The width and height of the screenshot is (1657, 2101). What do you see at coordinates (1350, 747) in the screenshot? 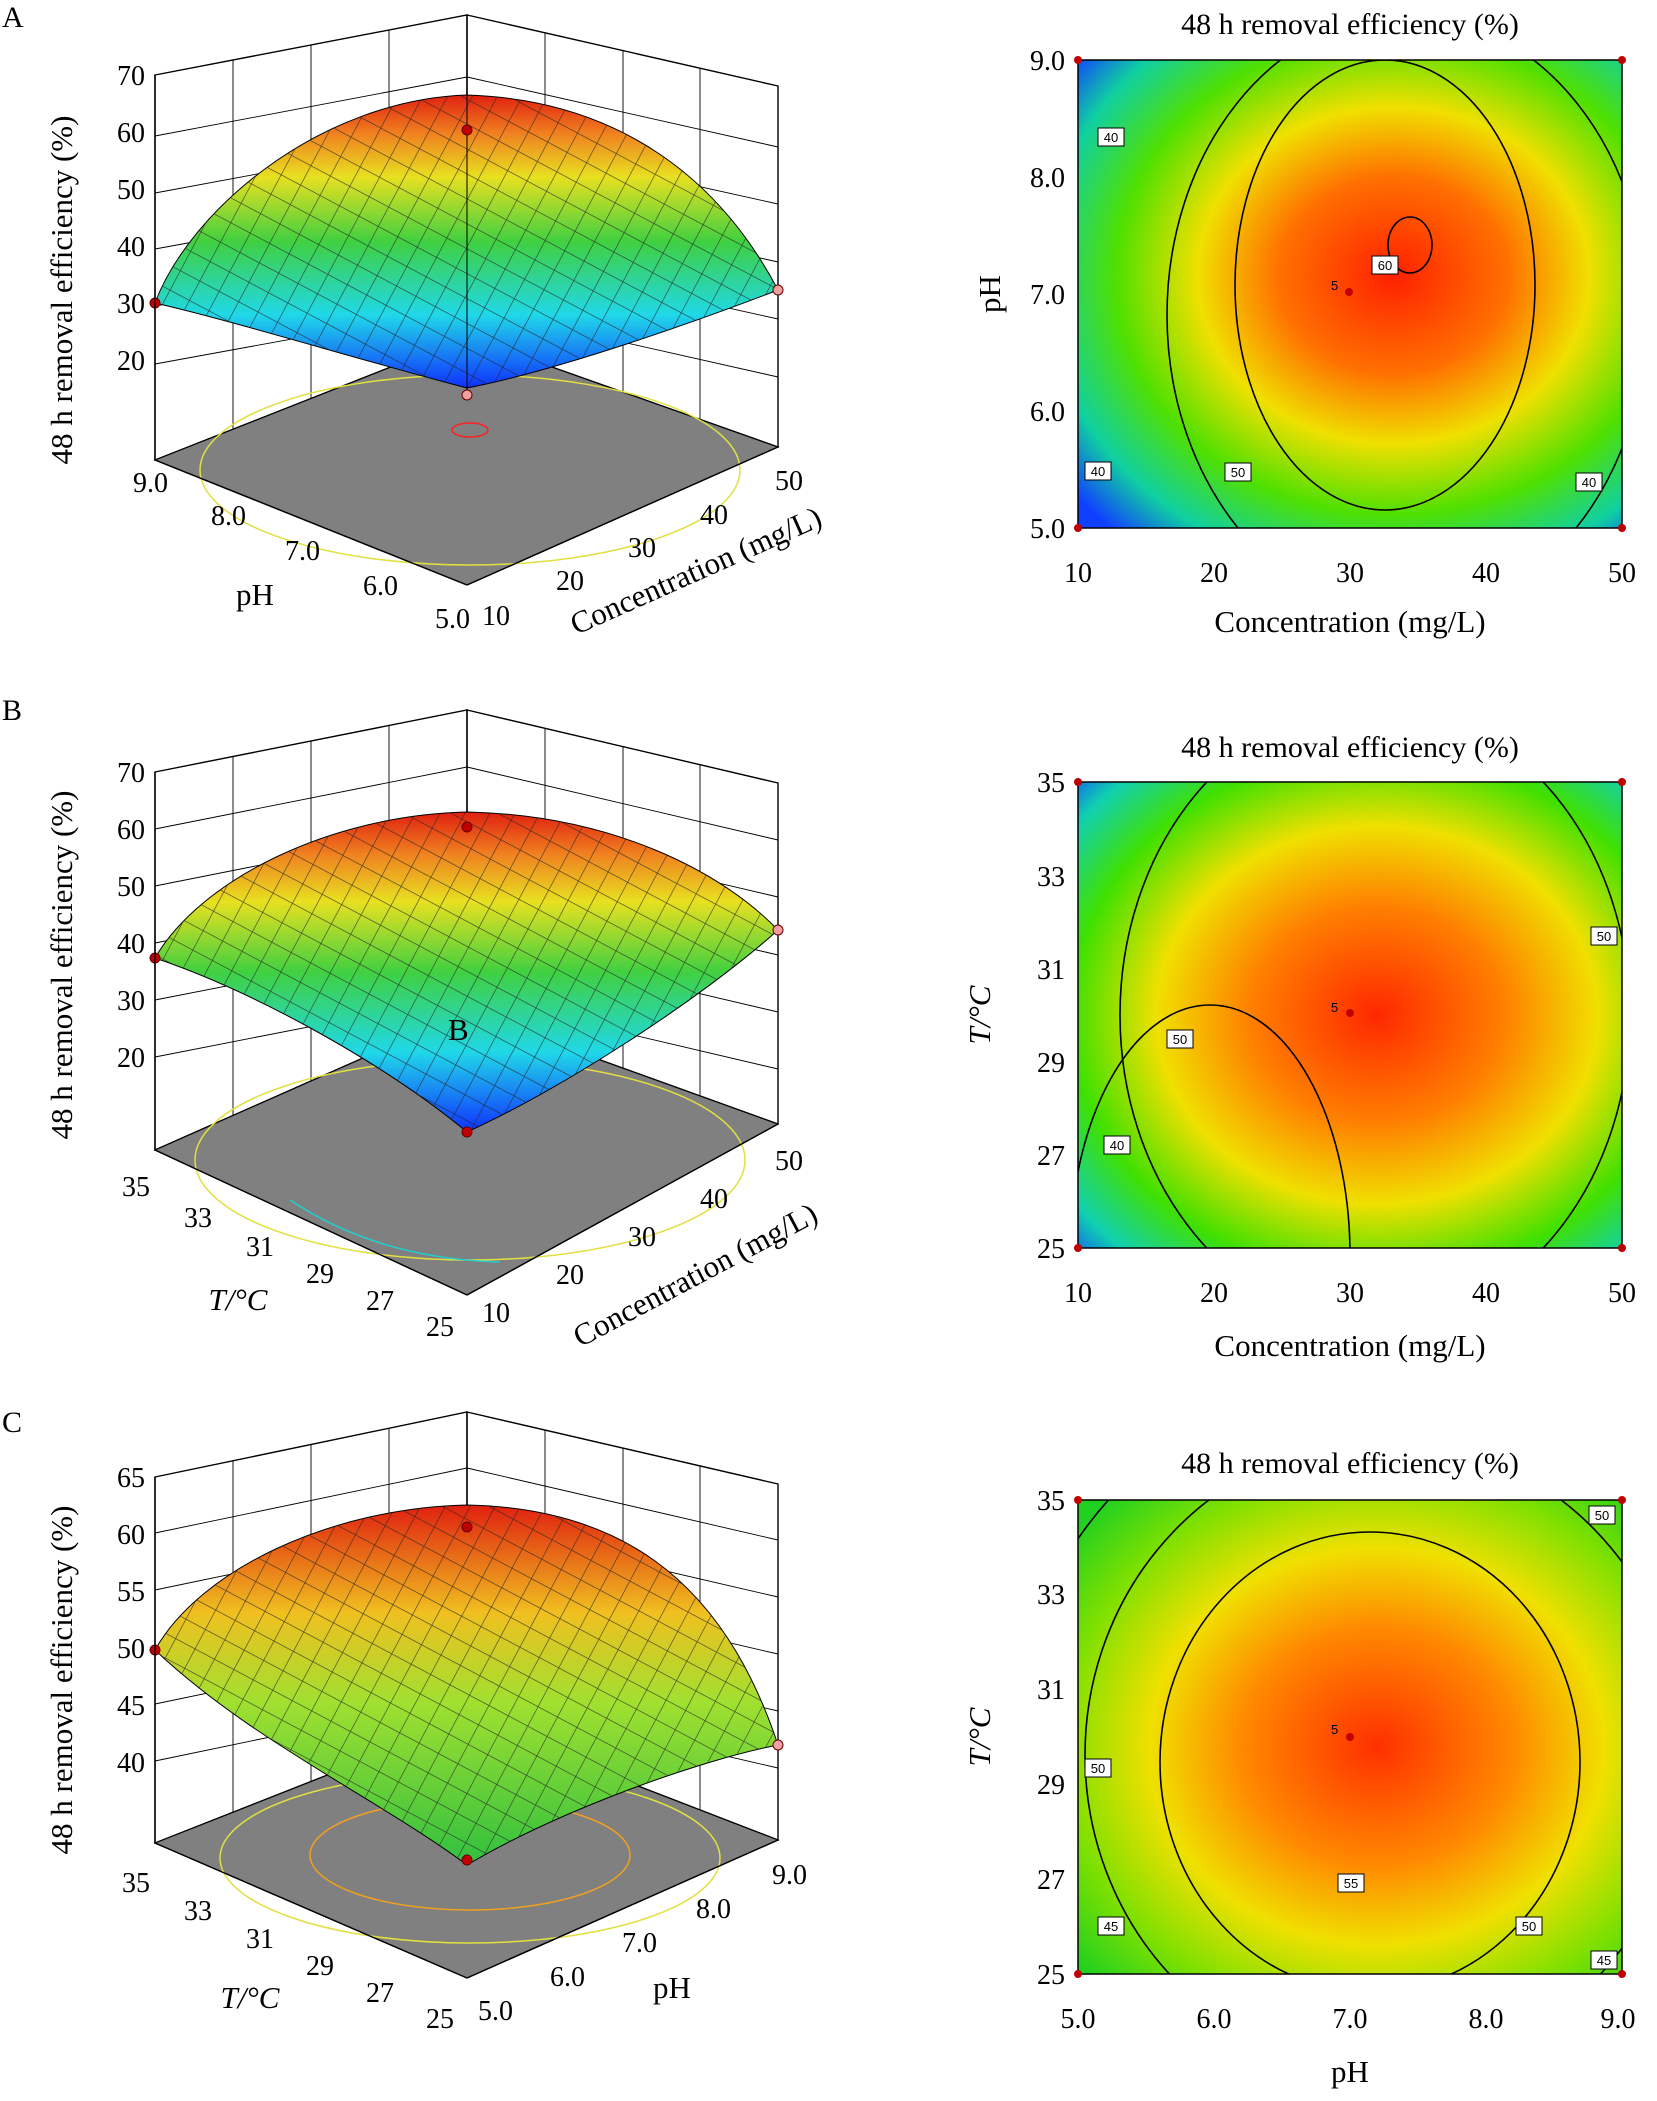
I see `contour-b-title: 48 h removal efficiency (%)` at bounding box center [1350, 747].